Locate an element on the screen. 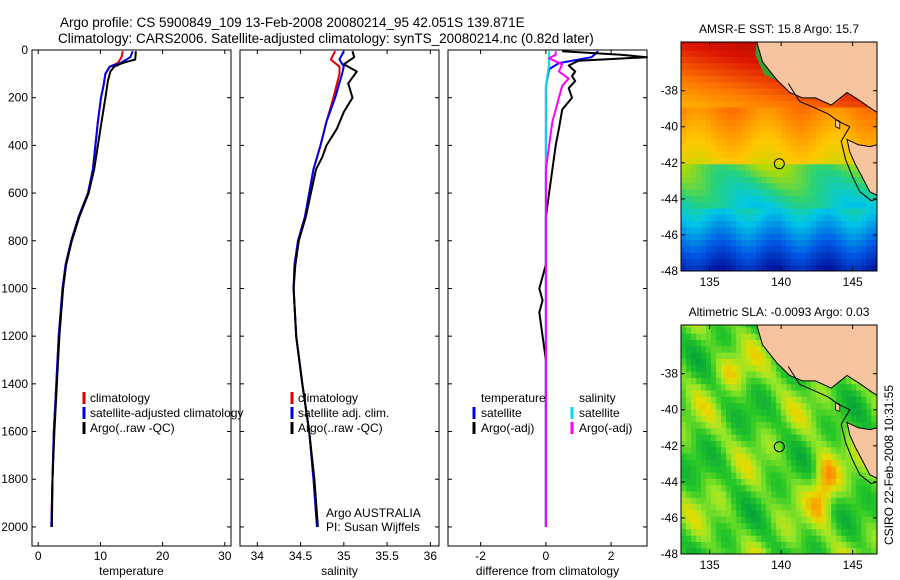 The height and width of the screenshot is (580, 900). temperature-ytick-label: 1600 is located at coordinates (14, 432).